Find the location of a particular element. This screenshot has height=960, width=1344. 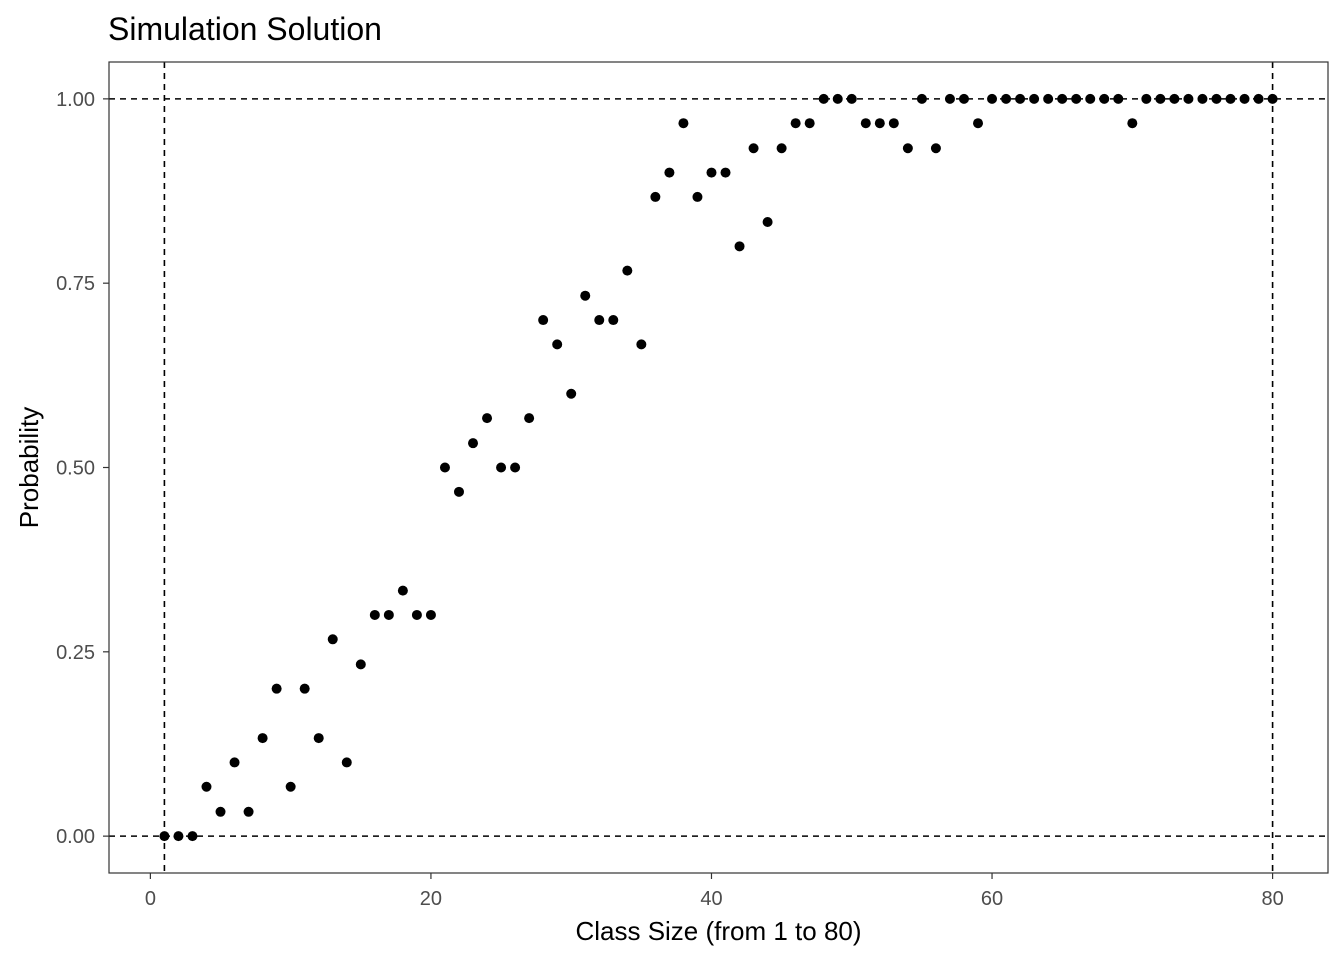

chart-title: Simulation Solution is located at coordinates (245, 29).